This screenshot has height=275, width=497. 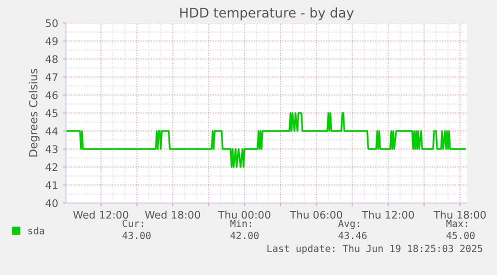 What do you see at coordinates (52, 185) in the screenshot?
I see `y-tick-label: 41` at bounding box center [52, 185].